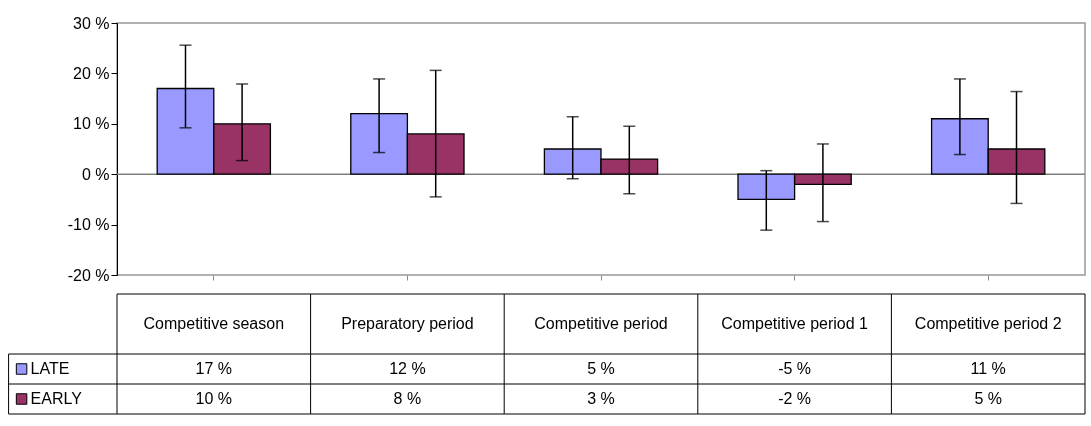 This screenshot has width=1091, height=426. I want to click on data-label: 3 %, so click(601, 398).